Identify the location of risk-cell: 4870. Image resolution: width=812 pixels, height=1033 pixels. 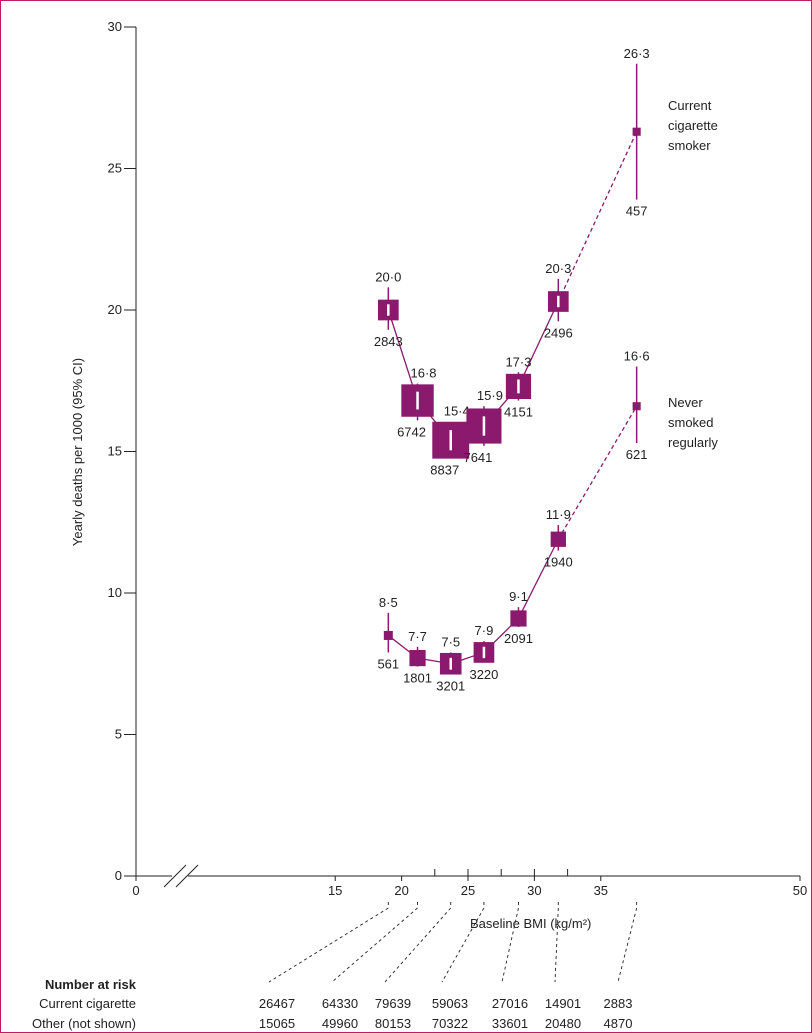
(618, 1023).